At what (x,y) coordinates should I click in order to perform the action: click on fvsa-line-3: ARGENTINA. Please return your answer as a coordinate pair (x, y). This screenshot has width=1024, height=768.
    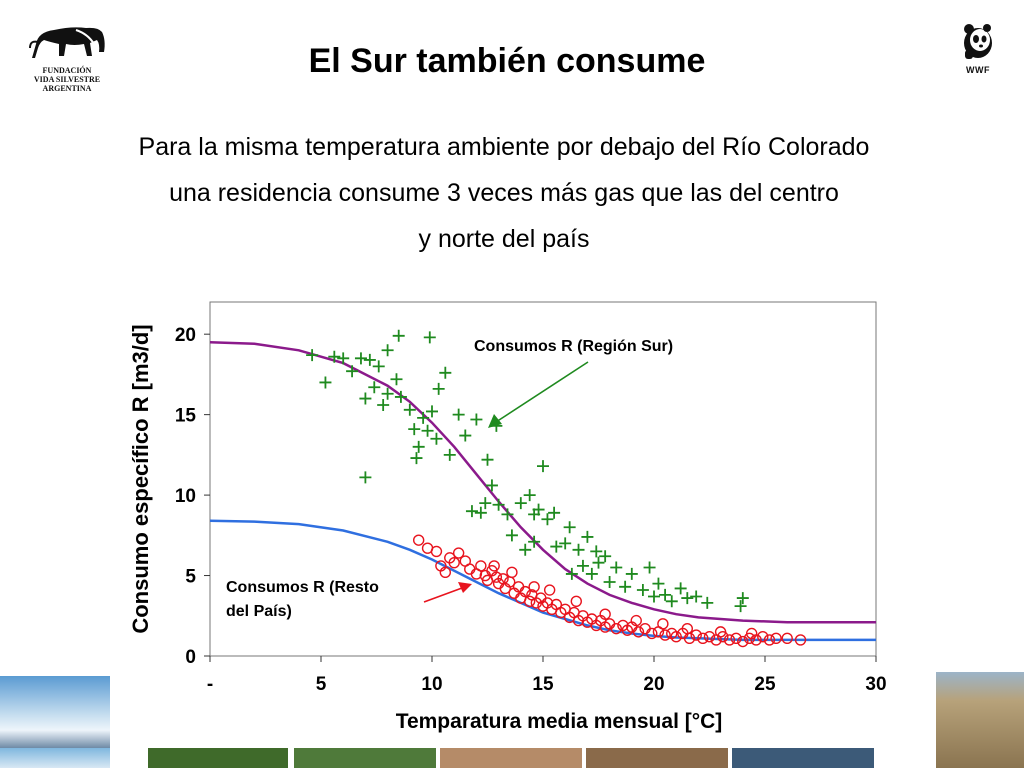
    Looking at the image, I should click on (67, 88).